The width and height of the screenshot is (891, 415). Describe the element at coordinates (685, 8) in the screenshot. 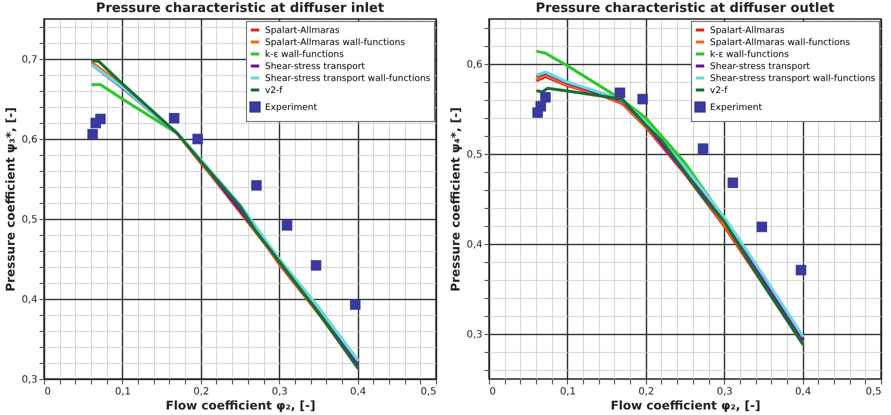

I see `chart-title: Pressure characteristic at diffuser outlet` at that location.